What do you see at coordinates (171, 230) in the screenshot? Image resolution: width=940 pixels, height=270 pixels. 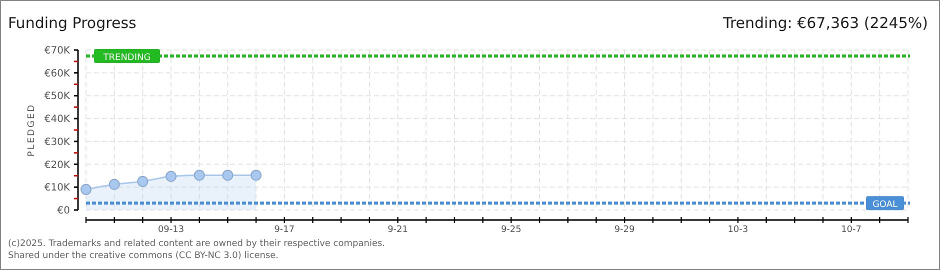 I see `x-tick-label: 09-13` at bounding box center [171, 230].